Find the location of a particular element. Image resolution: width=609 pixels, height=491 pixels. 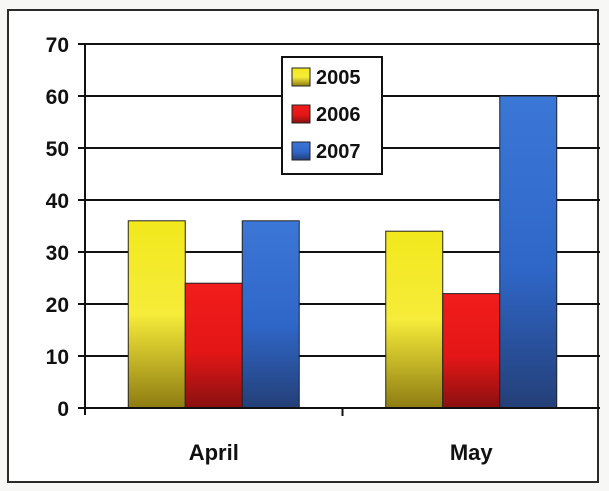

y-tick-label-60: 60 is located at coordinates (57, 97).